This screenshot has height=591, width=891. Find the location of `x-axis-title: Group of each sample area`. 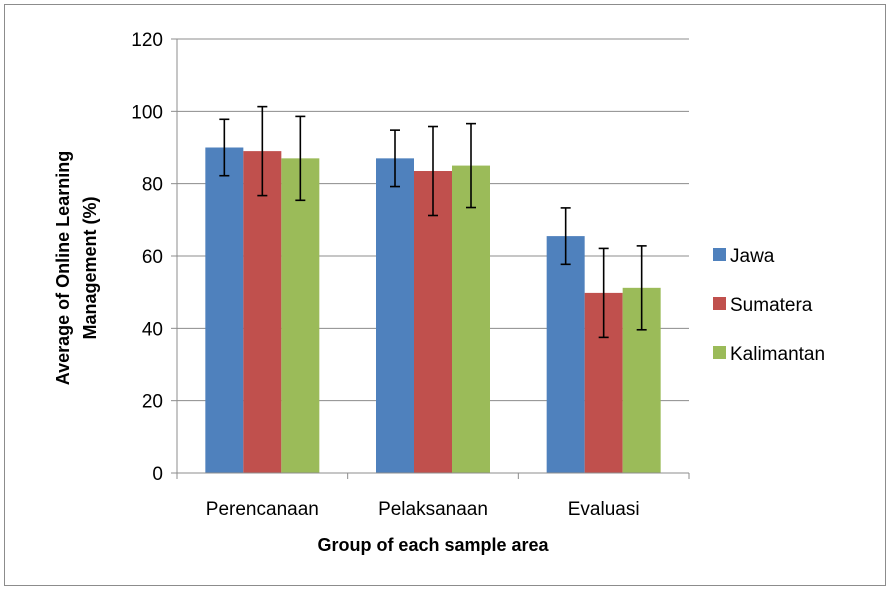

x-axis-title: Group of each sample area is located at coordinates (433, 545).